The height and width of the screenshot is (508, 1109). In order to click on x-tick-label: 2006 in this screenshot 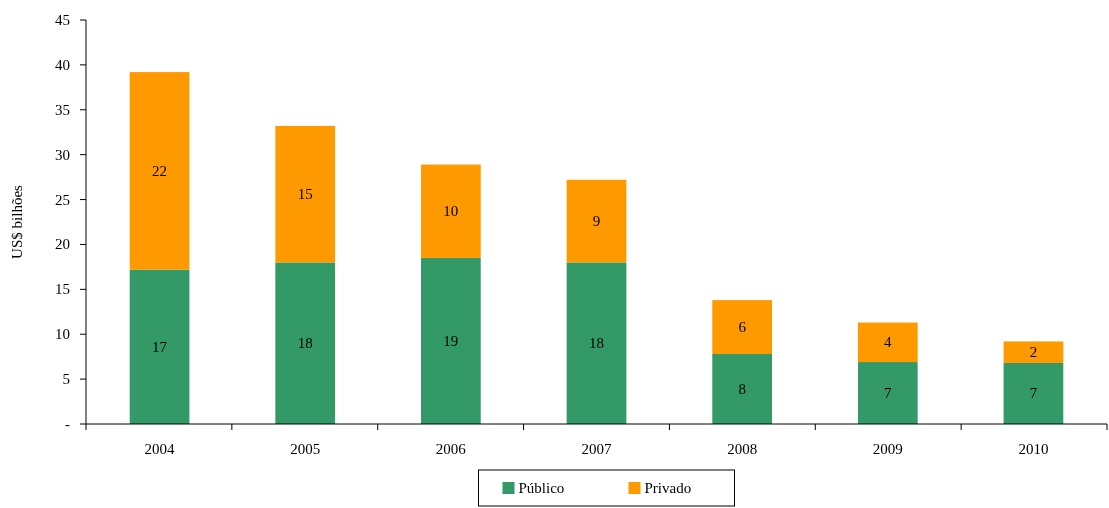, I will do `click(451, 449)`.